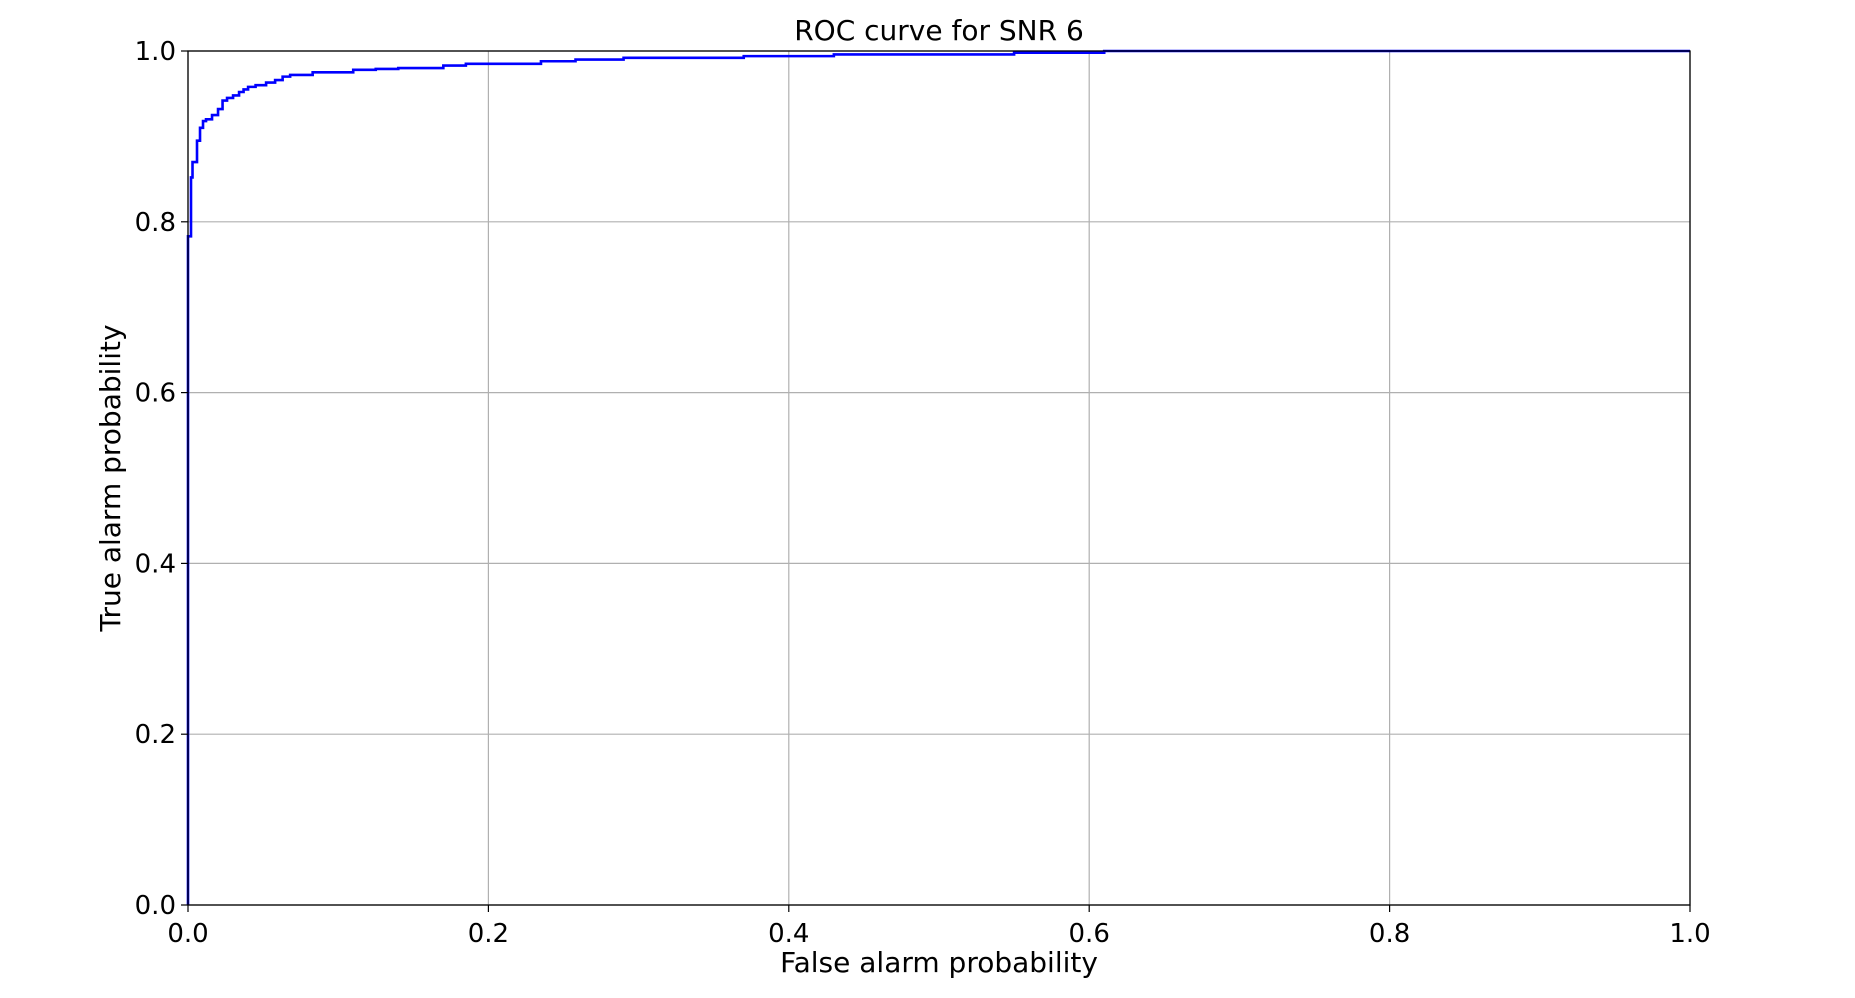 The image size is (1855, 998). I want to click on y-axis-label: True alarm probability, so click(110, 478).